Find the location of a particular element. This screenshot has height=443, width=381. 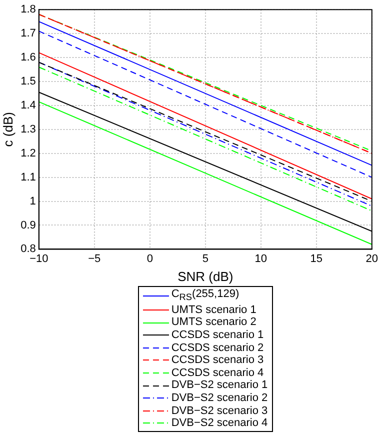

legend-label: CCSDS scenario 1 is located at coordinates (217, 335).